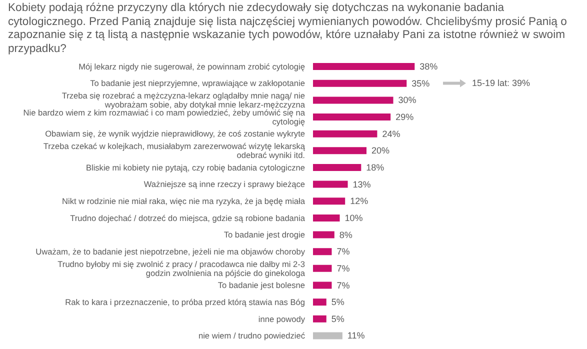 This screenshot has width=587, height=349. Describe the element at coordinates (345, 235) in the screenshot. I see `data-label: 8%` at that location.